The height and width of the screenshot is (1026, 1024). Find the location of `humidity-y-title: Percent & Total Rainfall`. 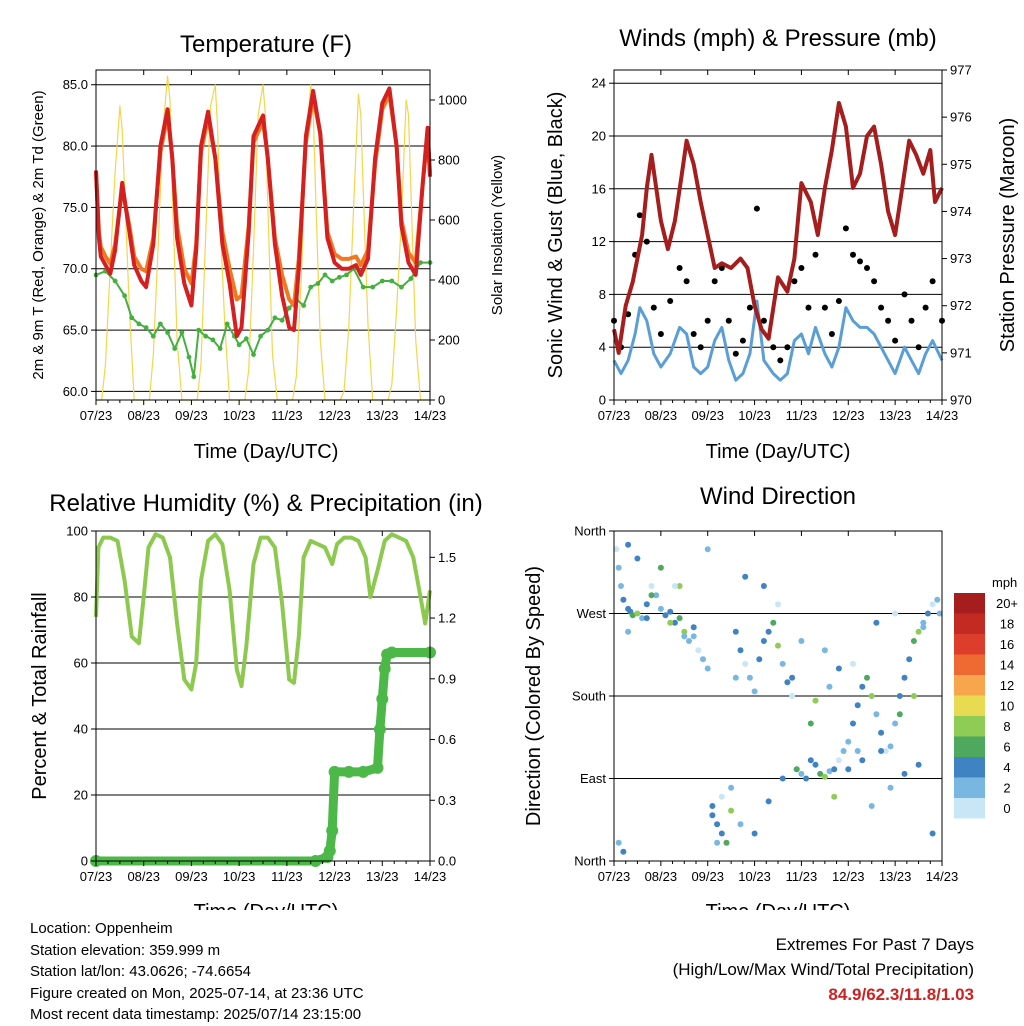

humidity-y-title: Percent & Total Rainfall is located at coordinates (40, 696).